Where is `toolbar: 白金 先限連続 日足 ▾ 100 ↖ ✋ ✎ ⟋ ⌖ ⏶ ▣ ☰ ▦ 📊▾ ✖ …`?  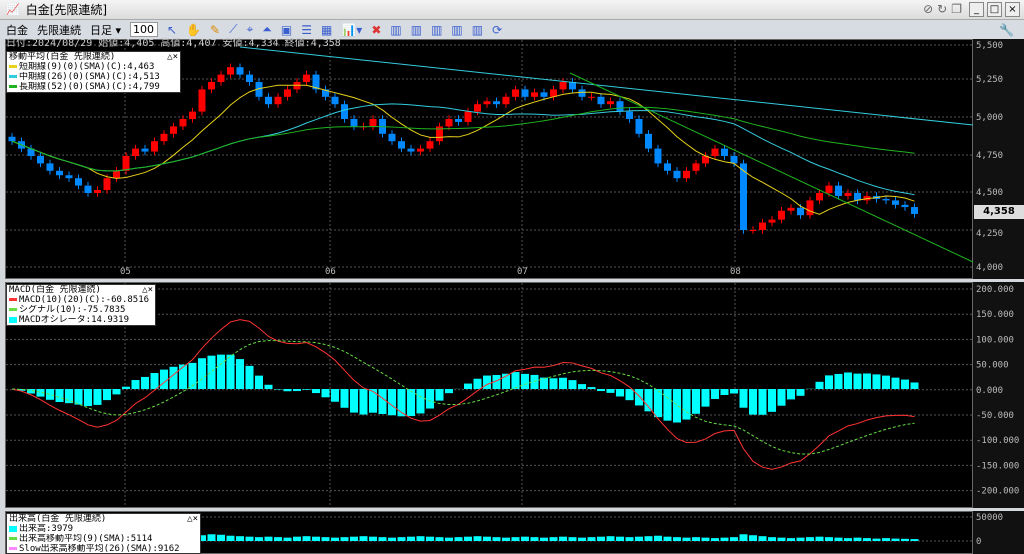
toolbar: 白金 先限連続 日足 ▾ 100 ↖ ✋ ✎ ⟋ ⌖ ⏶ ▣ ☰ ▦ 📊▾ ✖ … is located at coordinates (512, 29).